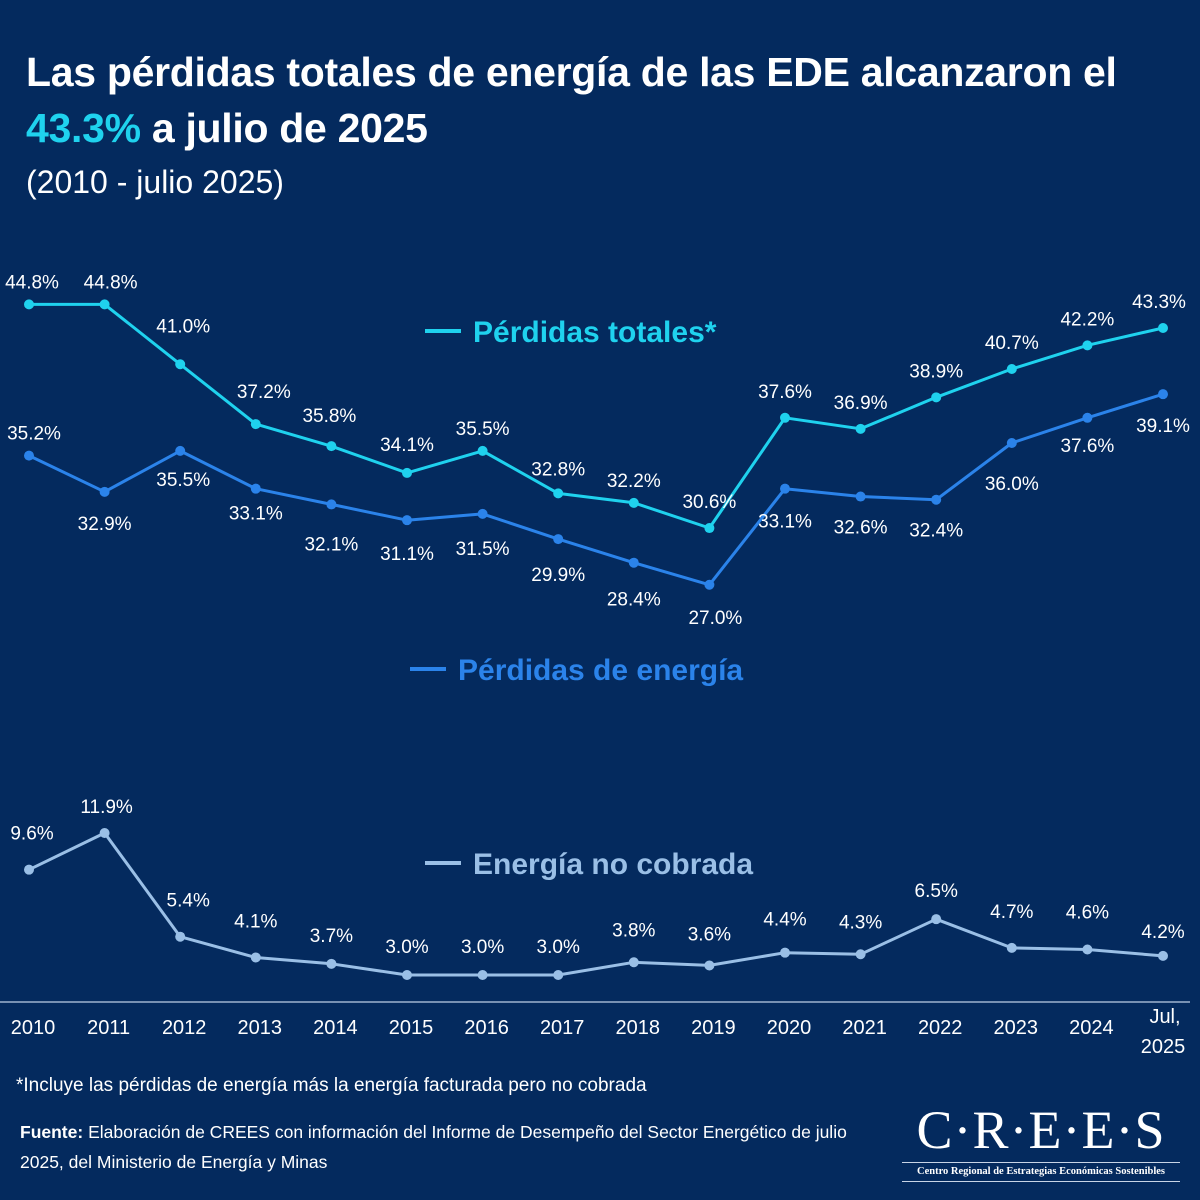 The image size is (1200, 1200). Describe the element at coordinates (264, 392) in the screenshot. I see `data-label-perdidas_totales: 37.2%` at that location.